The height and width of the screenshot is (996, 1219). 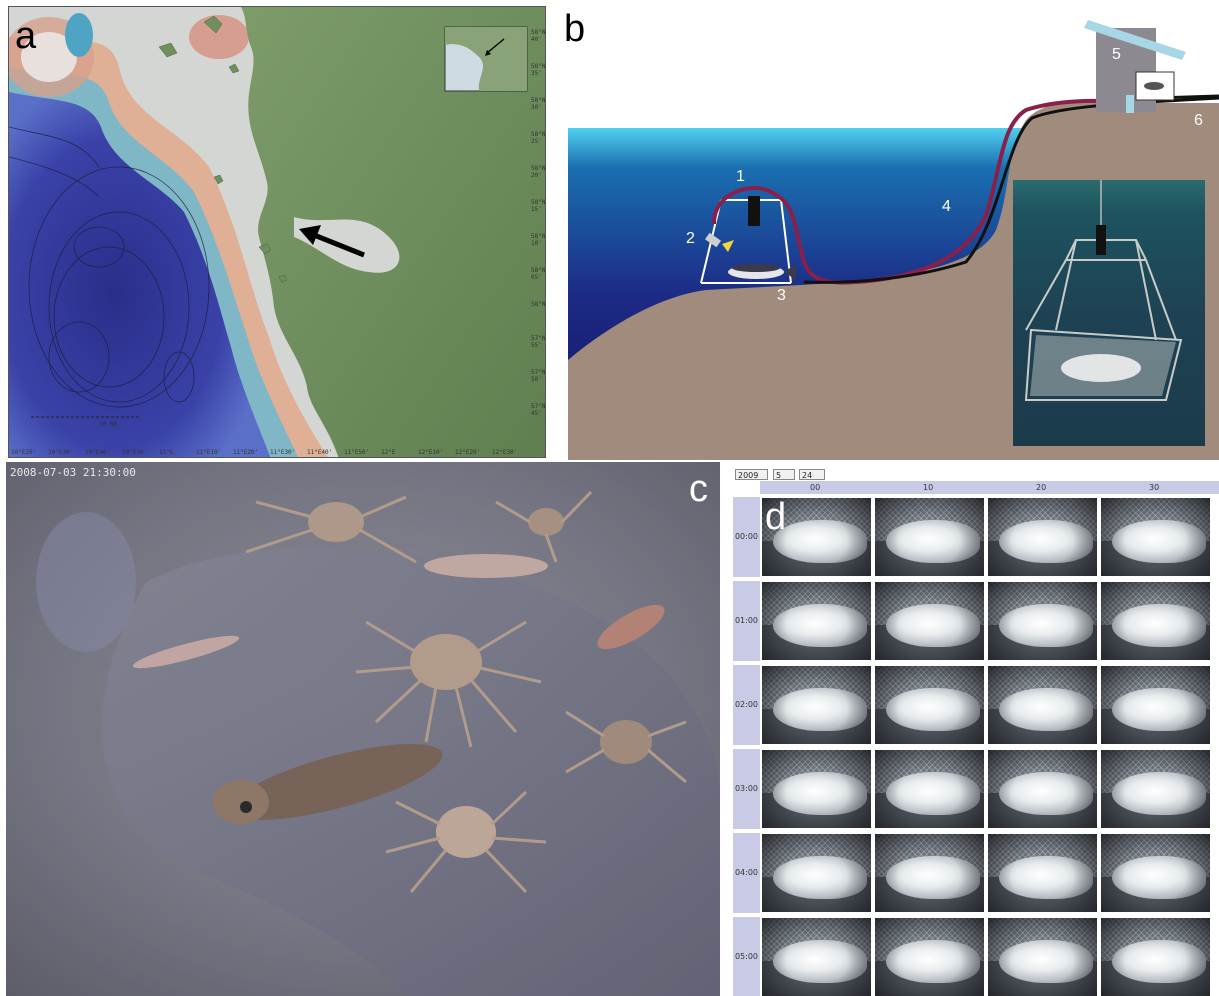 What do you see at coordinates (538, 274) in the screenshot?
I see `latitude-label: 58°N 05'` at bounding box center [538, 274].